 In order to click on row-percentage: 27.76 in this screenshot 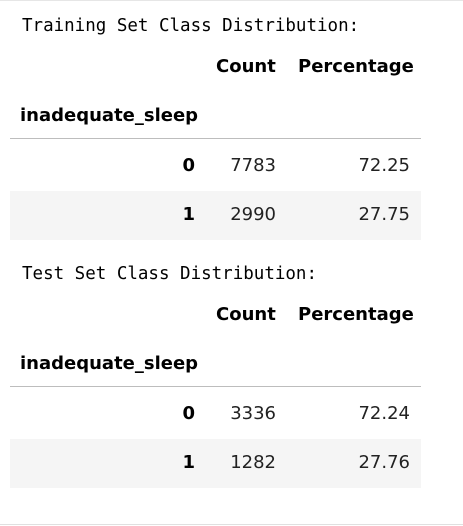, I will do `click(384, 462)`.